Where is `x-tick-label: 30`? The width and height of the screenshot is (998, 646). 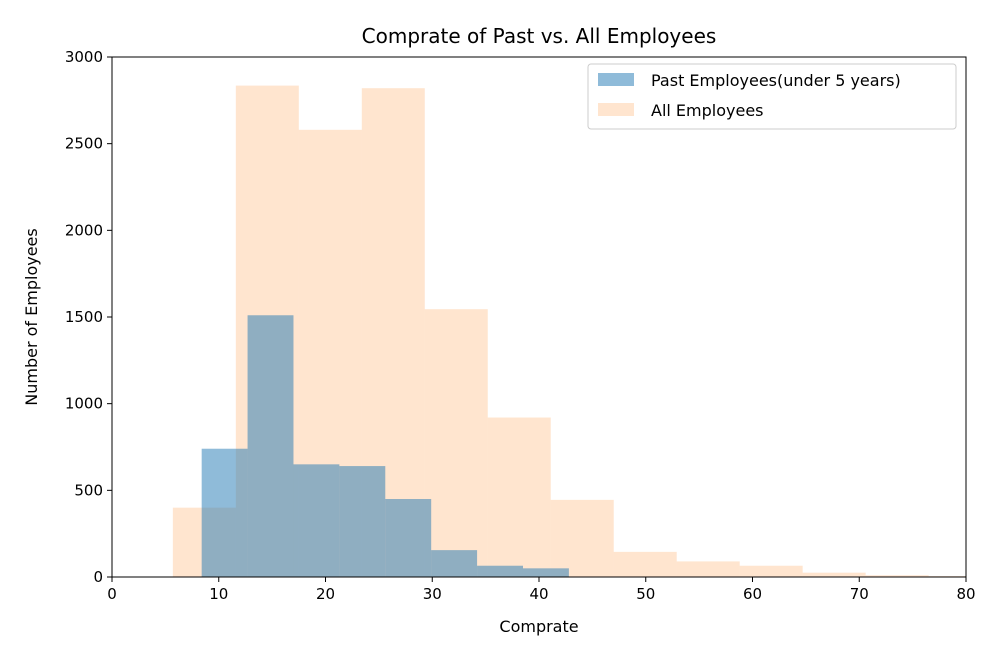
x-tick-label: 30 is located at coordinates (432, 594).